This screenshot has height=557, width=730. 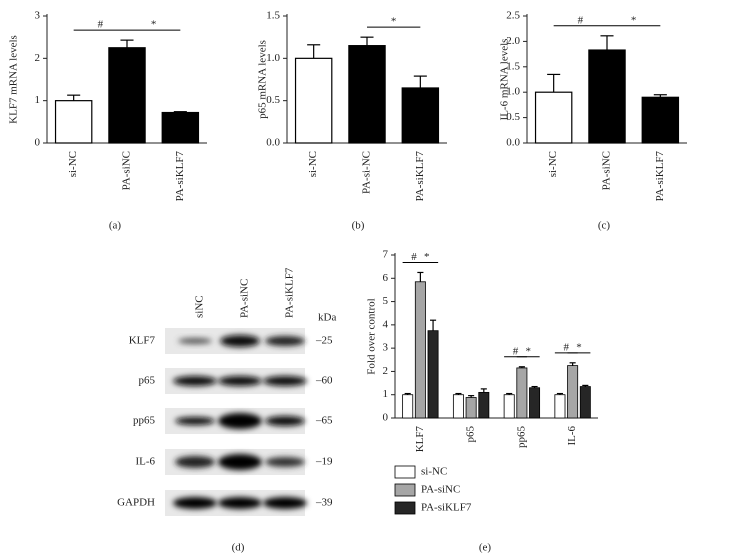 What do you see at coordinates (324, 381) in the screenshot?
I see `marker-label: –60` at bounding box center [324, 381].